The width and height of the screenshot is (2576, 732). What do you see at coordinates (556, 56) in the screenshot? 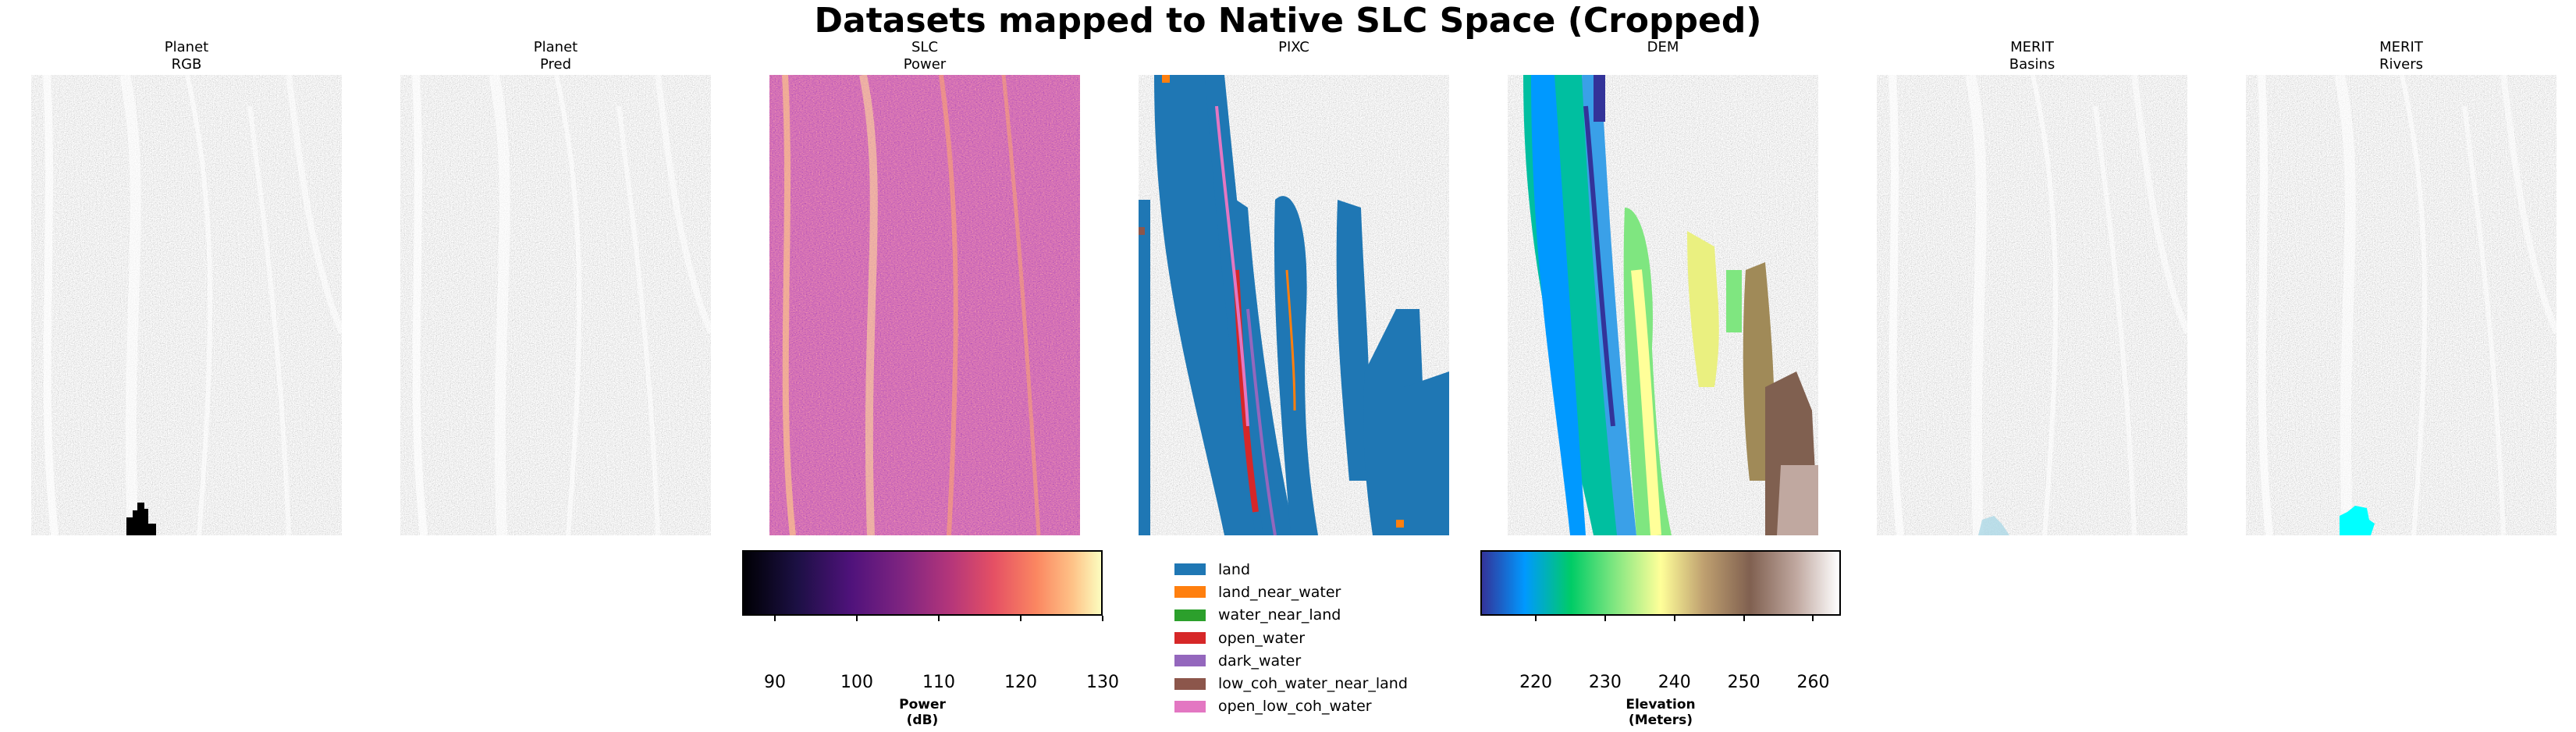
I see `panel-title-planet-pred: Planet Pred` at bounding box center [556, 56].